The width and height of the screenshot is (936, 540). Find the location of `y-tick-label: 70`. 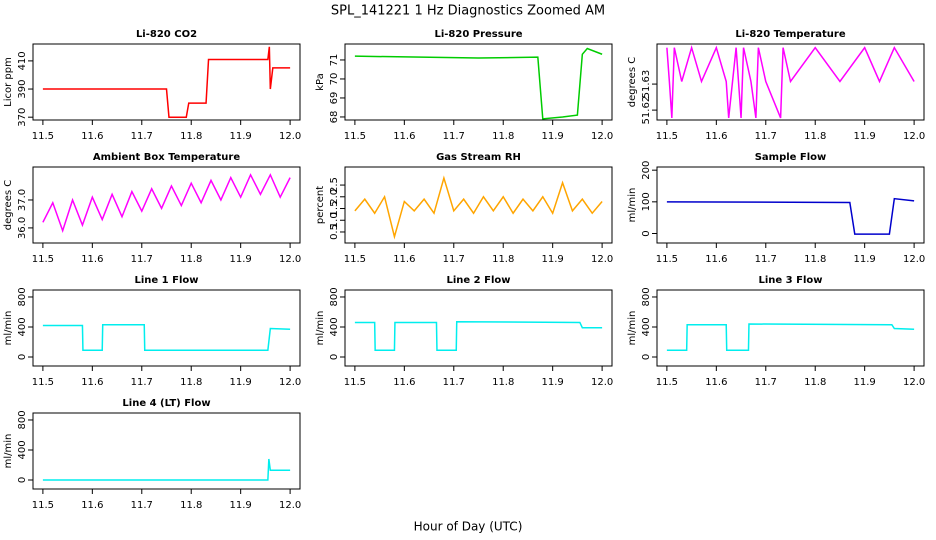

y-tick-label: 70 is located at coordinates (334, 79).